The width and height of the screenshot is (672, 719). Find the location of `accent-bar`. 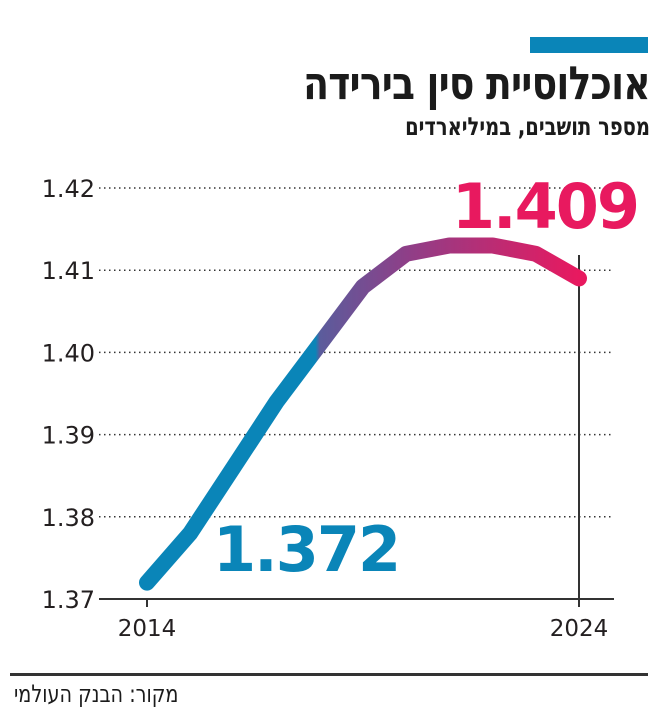

accent-bar is located at coordinates (589, 45).